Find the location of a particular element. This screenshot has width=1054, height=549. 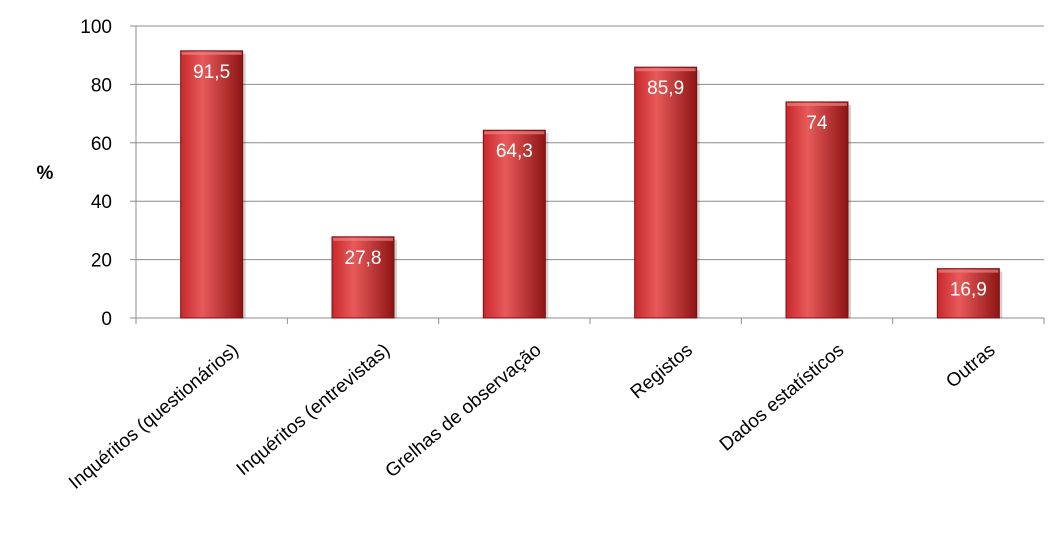

y-tick-label: 40 is located at coordinates (101, 202).